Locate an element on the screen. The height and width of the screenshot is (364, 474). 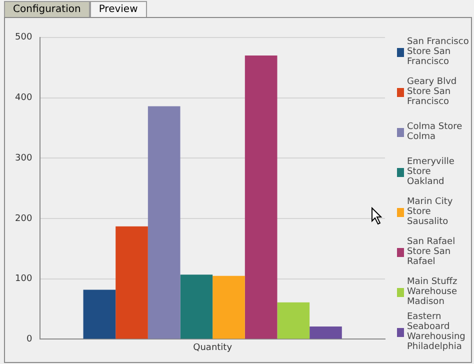
x-tick-label: Quantity is located at coordinates (213, 347).